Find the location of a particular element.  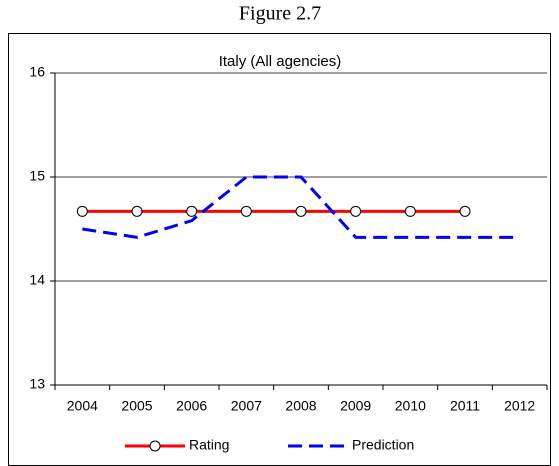

series-line is located at coordinates (301, 207).